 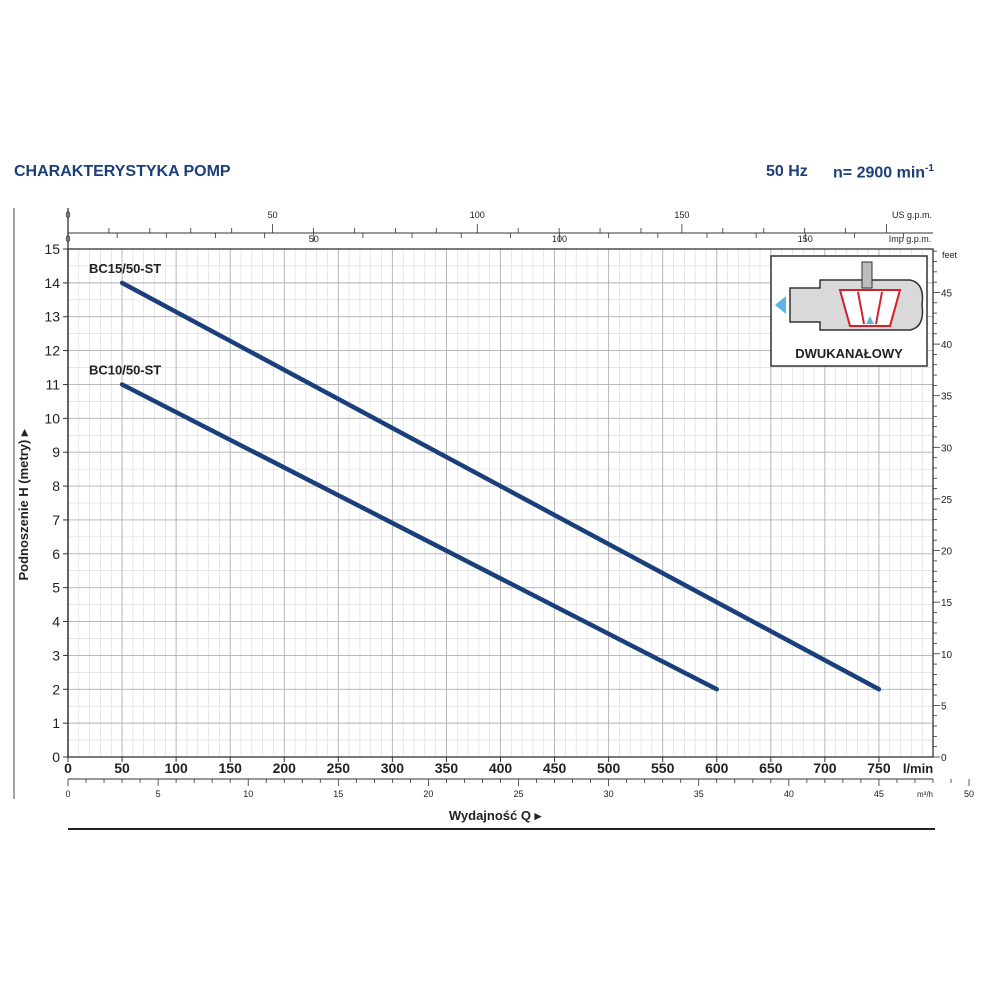 I want to click on us-gpm-unit-label: US g.p.m., so click(x=912, y=215).